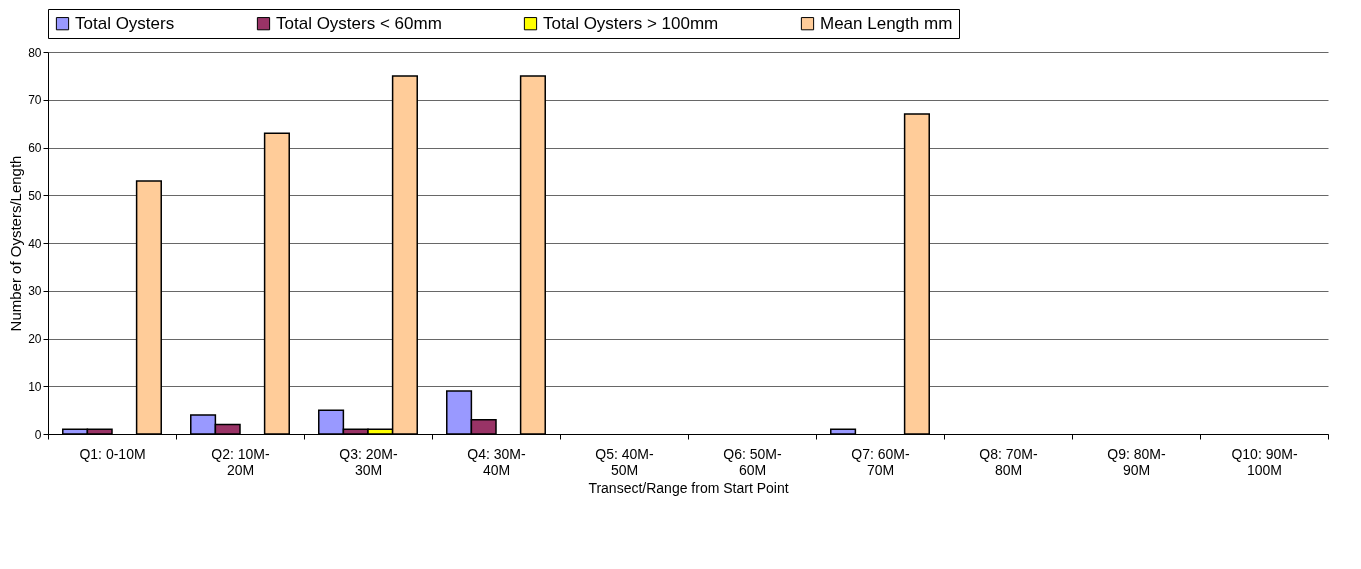  What do you see at coordinates (35, 291) in the screenshot?
I see `y-tick-label: 30` at bounding box center [35, 291].